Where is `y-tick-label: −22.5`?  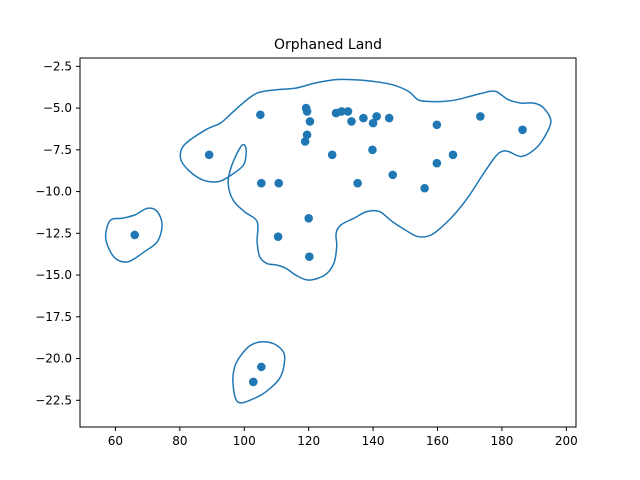
y-tick-label: −22.5 is located at coordinates (53, 400).